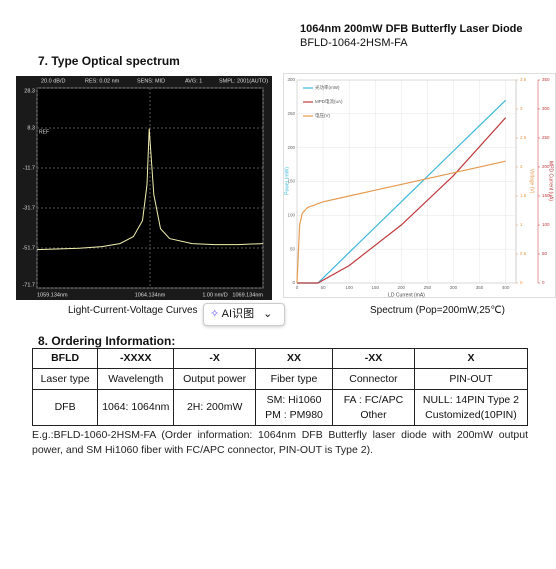 The image size is (556, 569). What do you see at coordinates (294, 358) in the screenshot?
I see `table-cell: XX` at bounding box center [294, 358].